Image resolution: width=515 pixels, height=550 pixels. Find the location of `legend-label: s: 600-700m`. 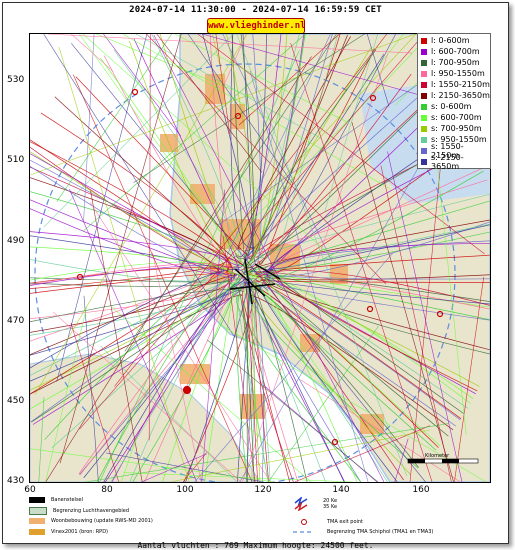

legend-label: s: 600-700m is located at coordinates (456, 117).